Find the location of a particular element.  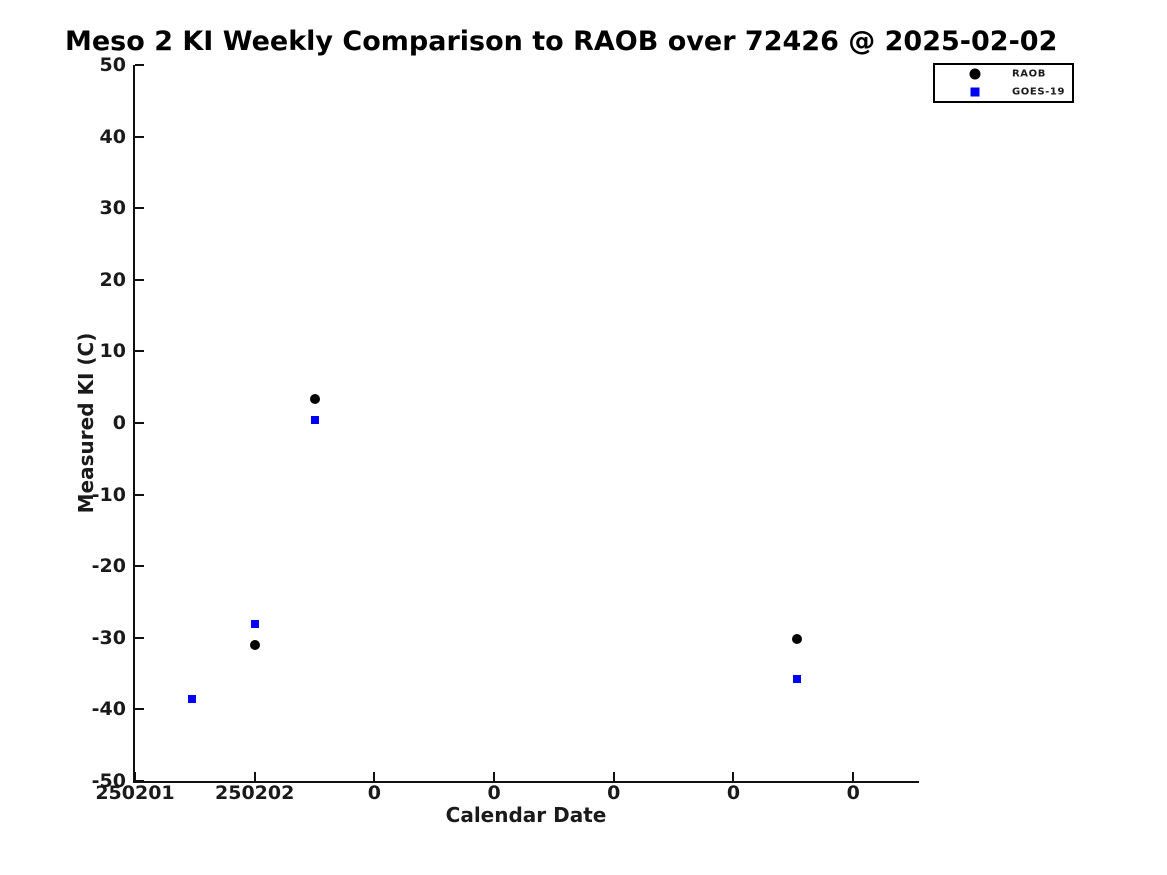

legend-entry-raob: RAOB is located at coordinates (1003, 74).